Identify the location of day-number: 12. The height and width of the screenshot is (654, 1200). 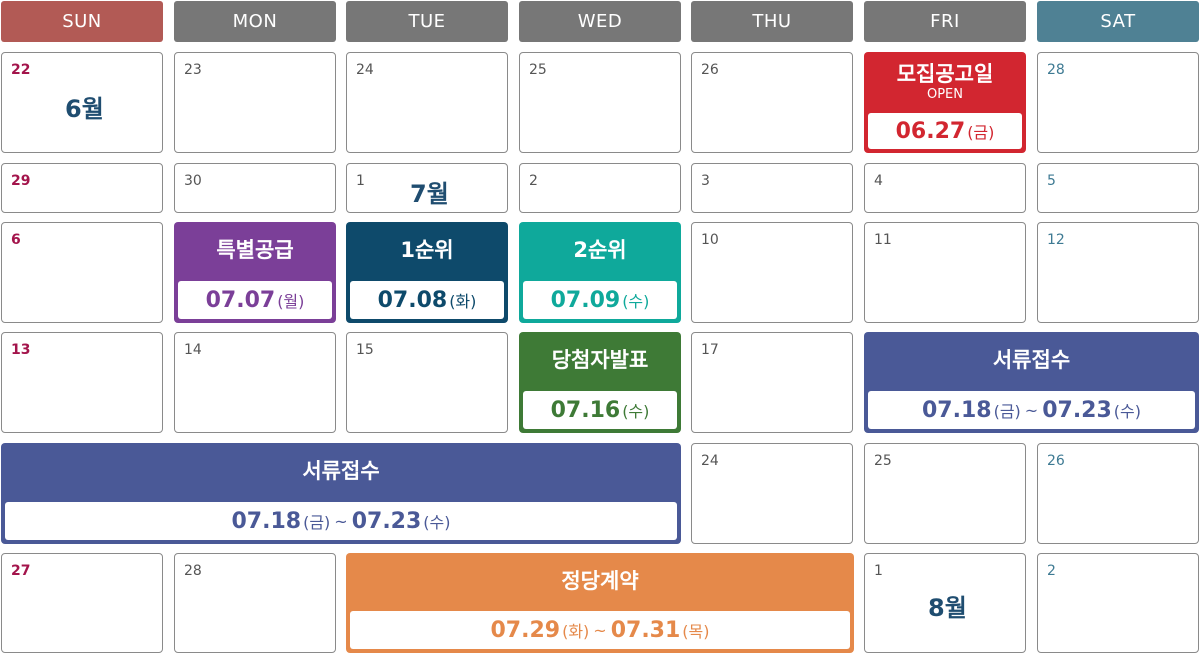
(1056, 240).